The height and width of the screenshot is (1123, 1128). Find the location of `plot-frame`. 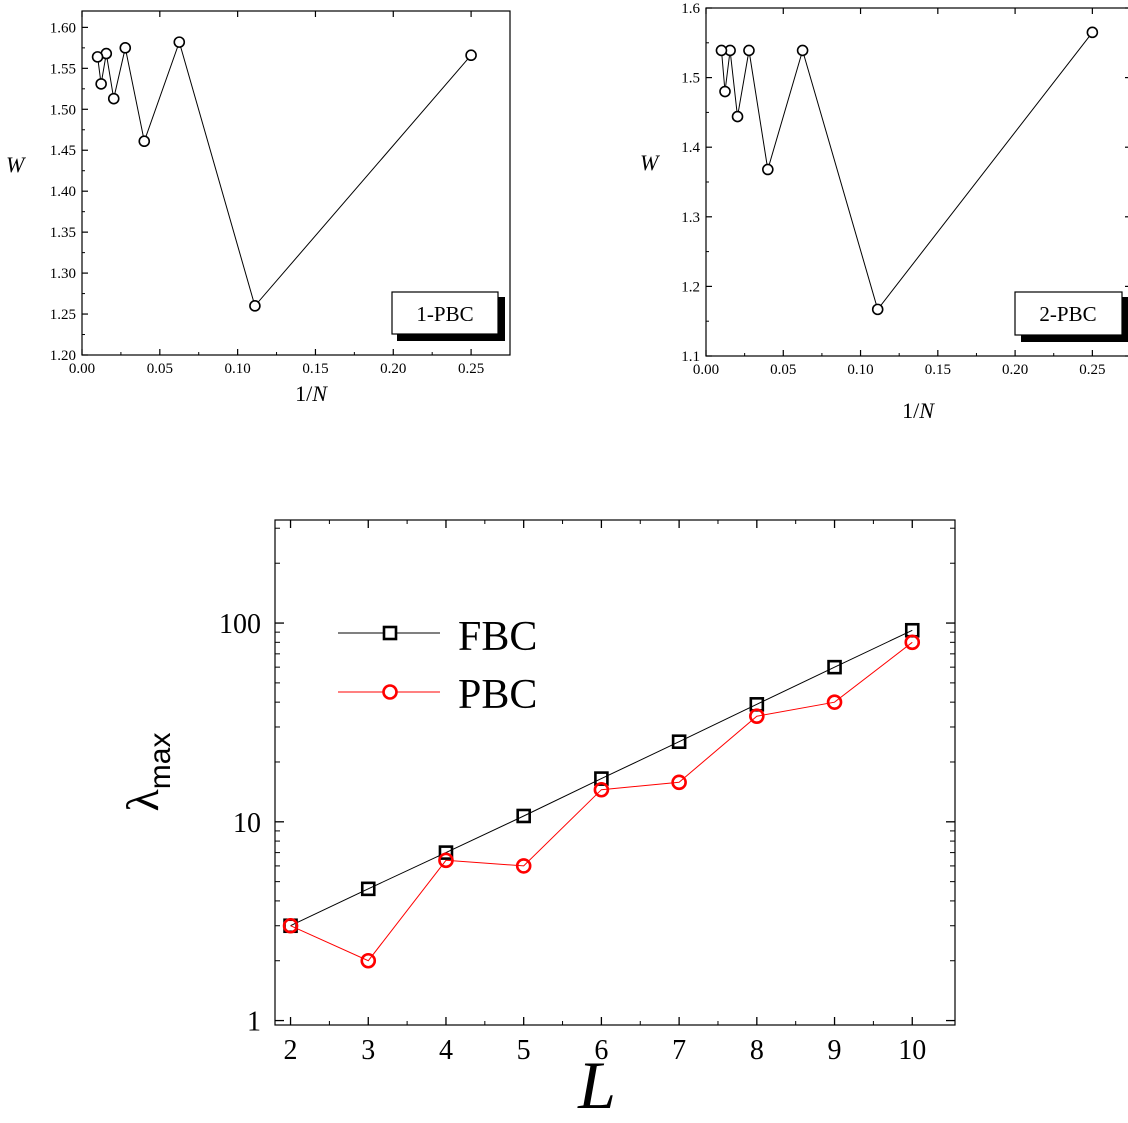

plot-frame is located at coordinates (296, 183).